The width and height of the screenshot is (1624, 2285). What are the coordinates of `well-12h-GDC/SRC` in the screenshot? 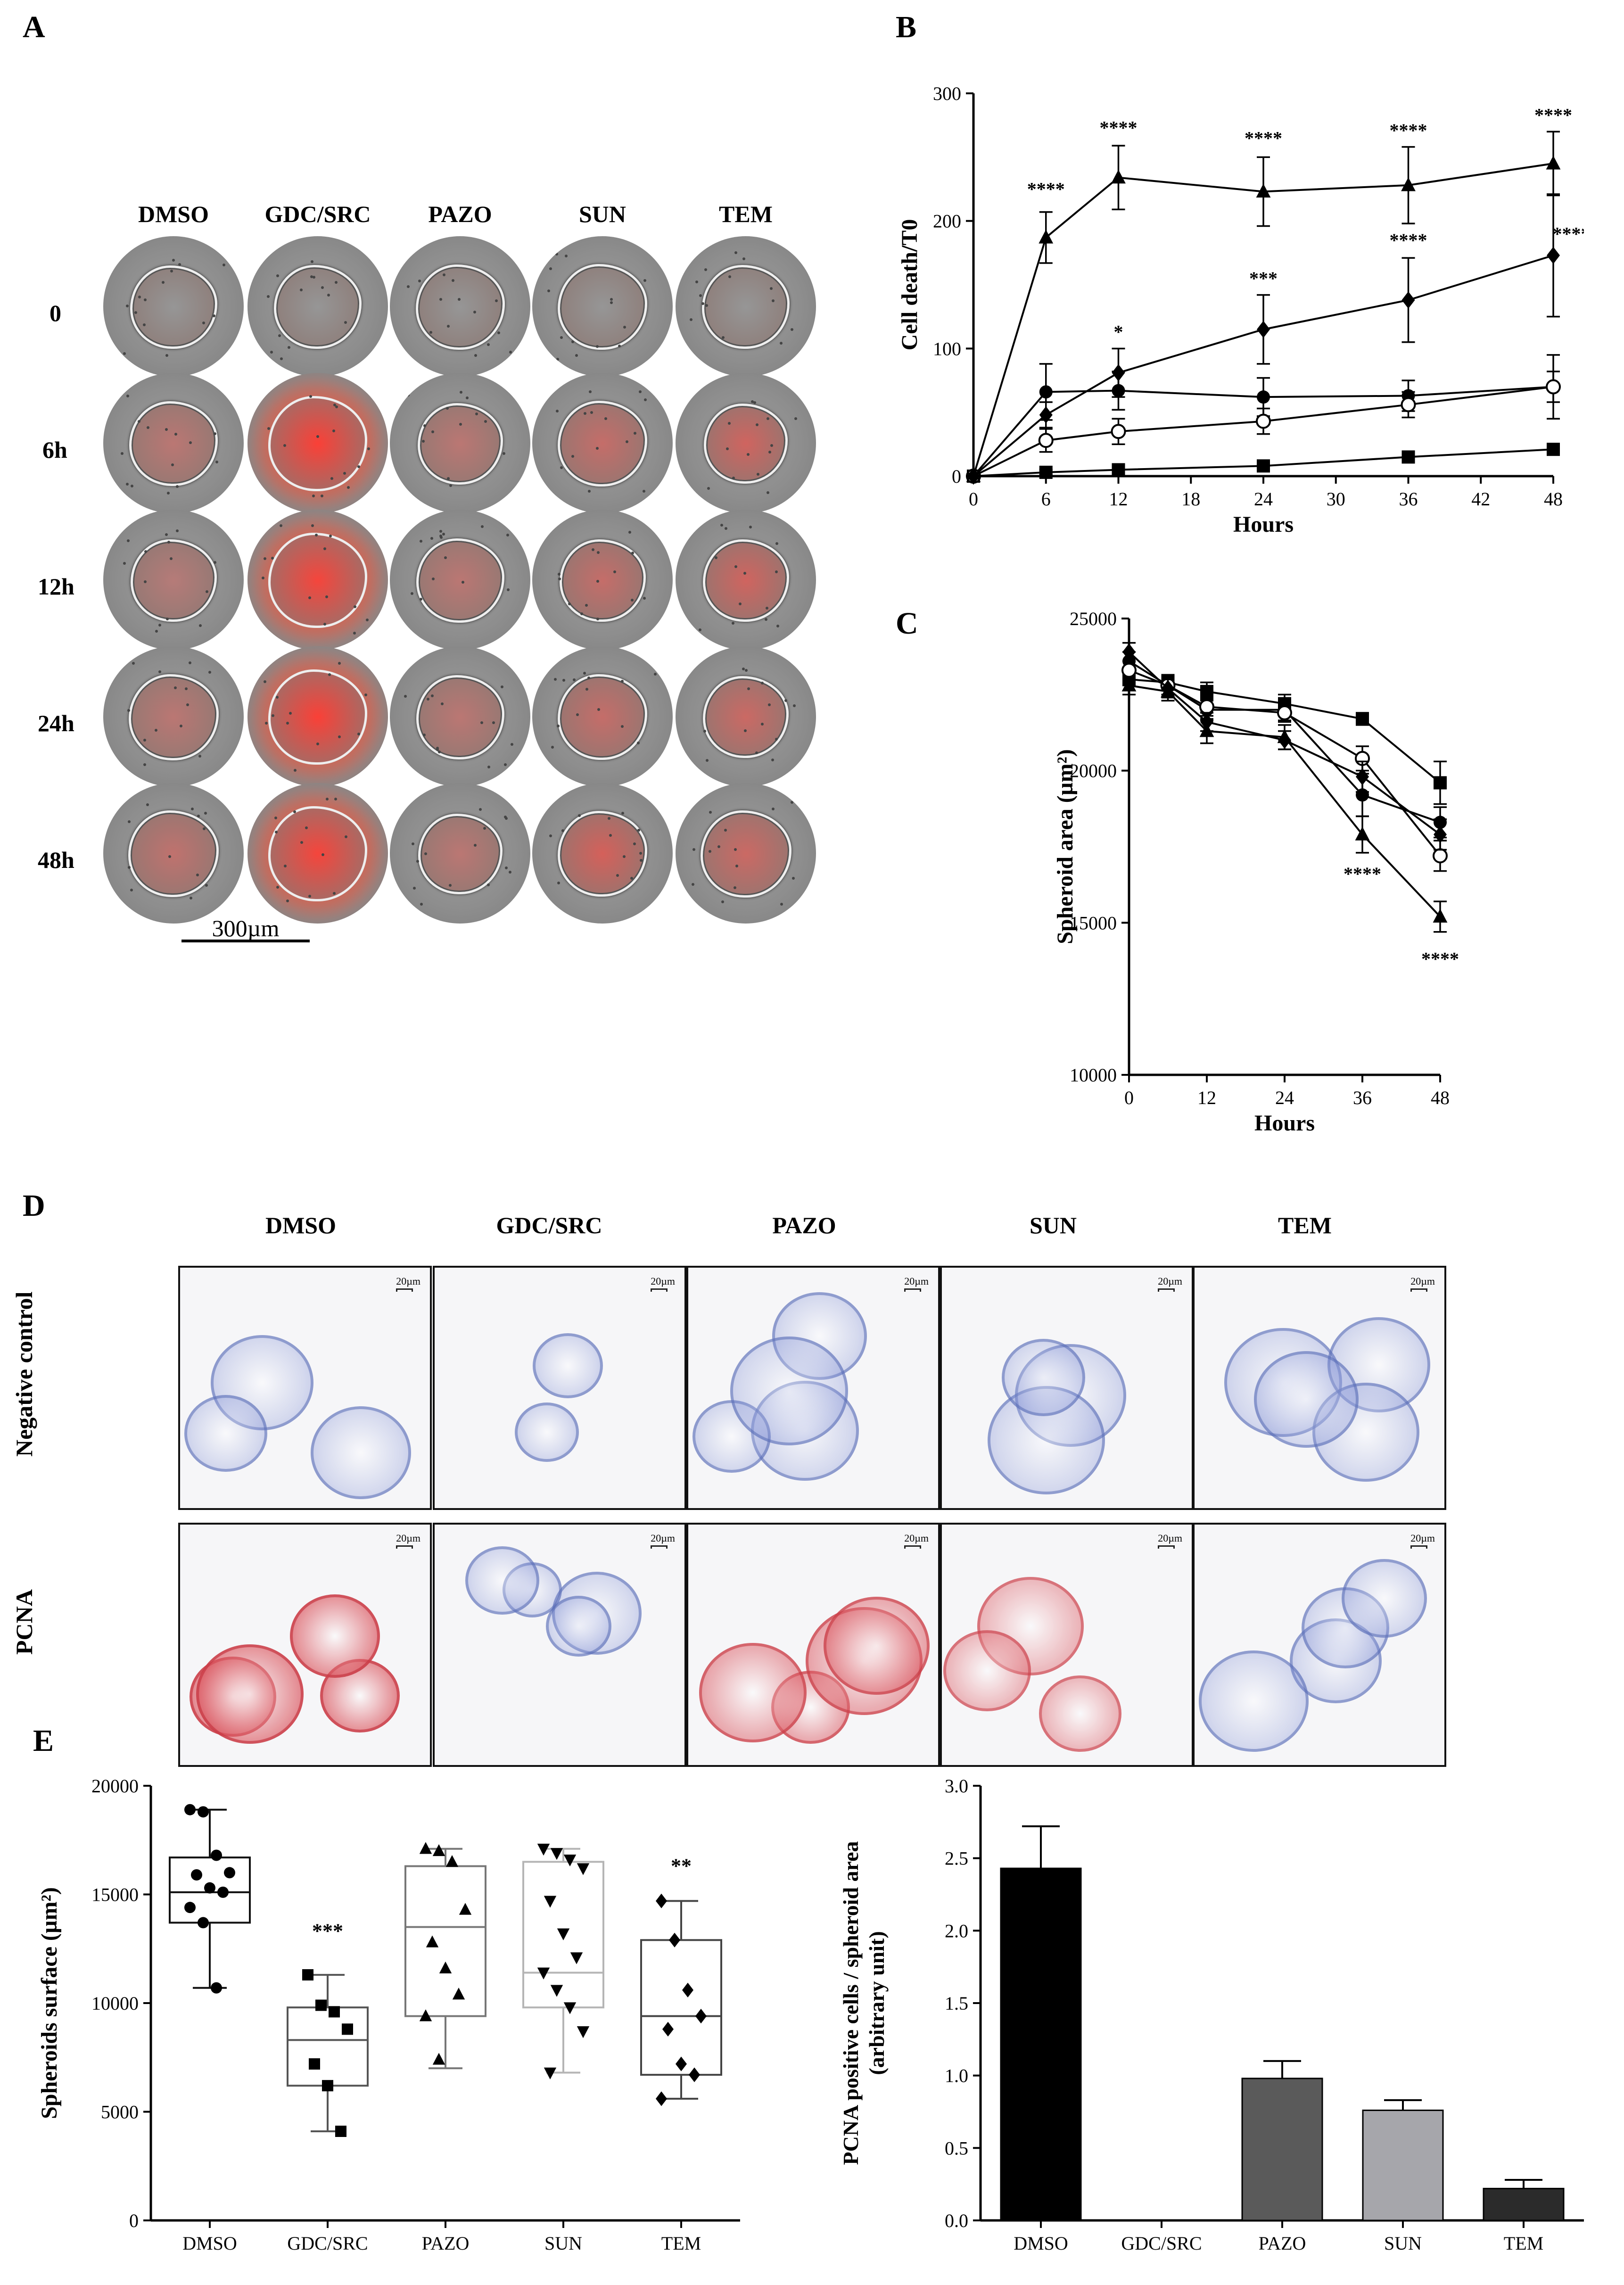 It's located at (317, 580).